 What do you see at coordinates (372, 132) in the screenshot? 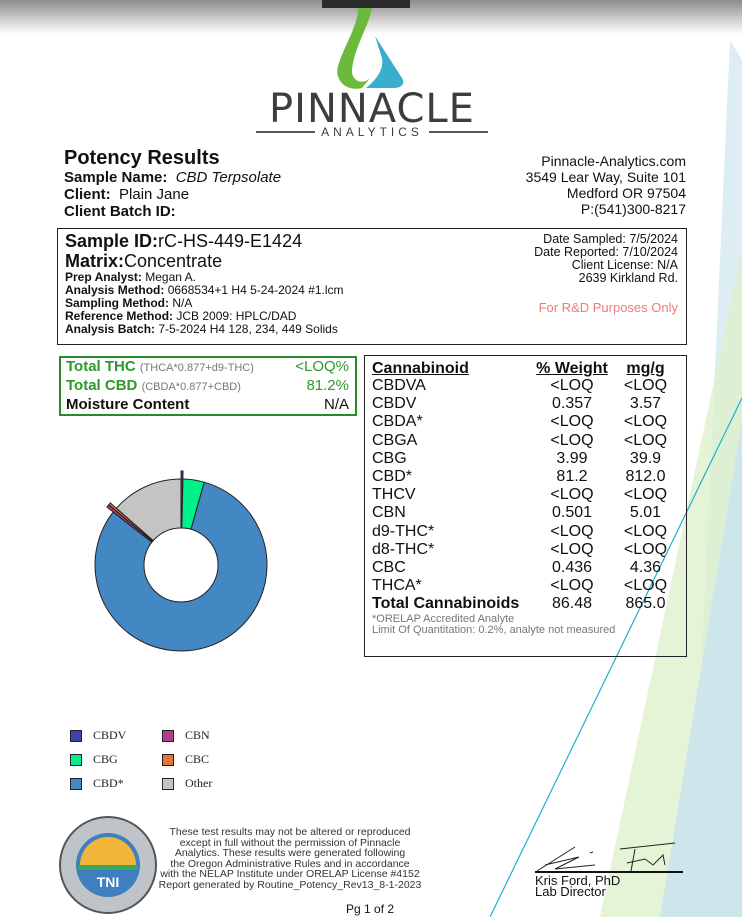
I see `brand-subtitle: ANALYTICS` at bounding box center [372, 132].